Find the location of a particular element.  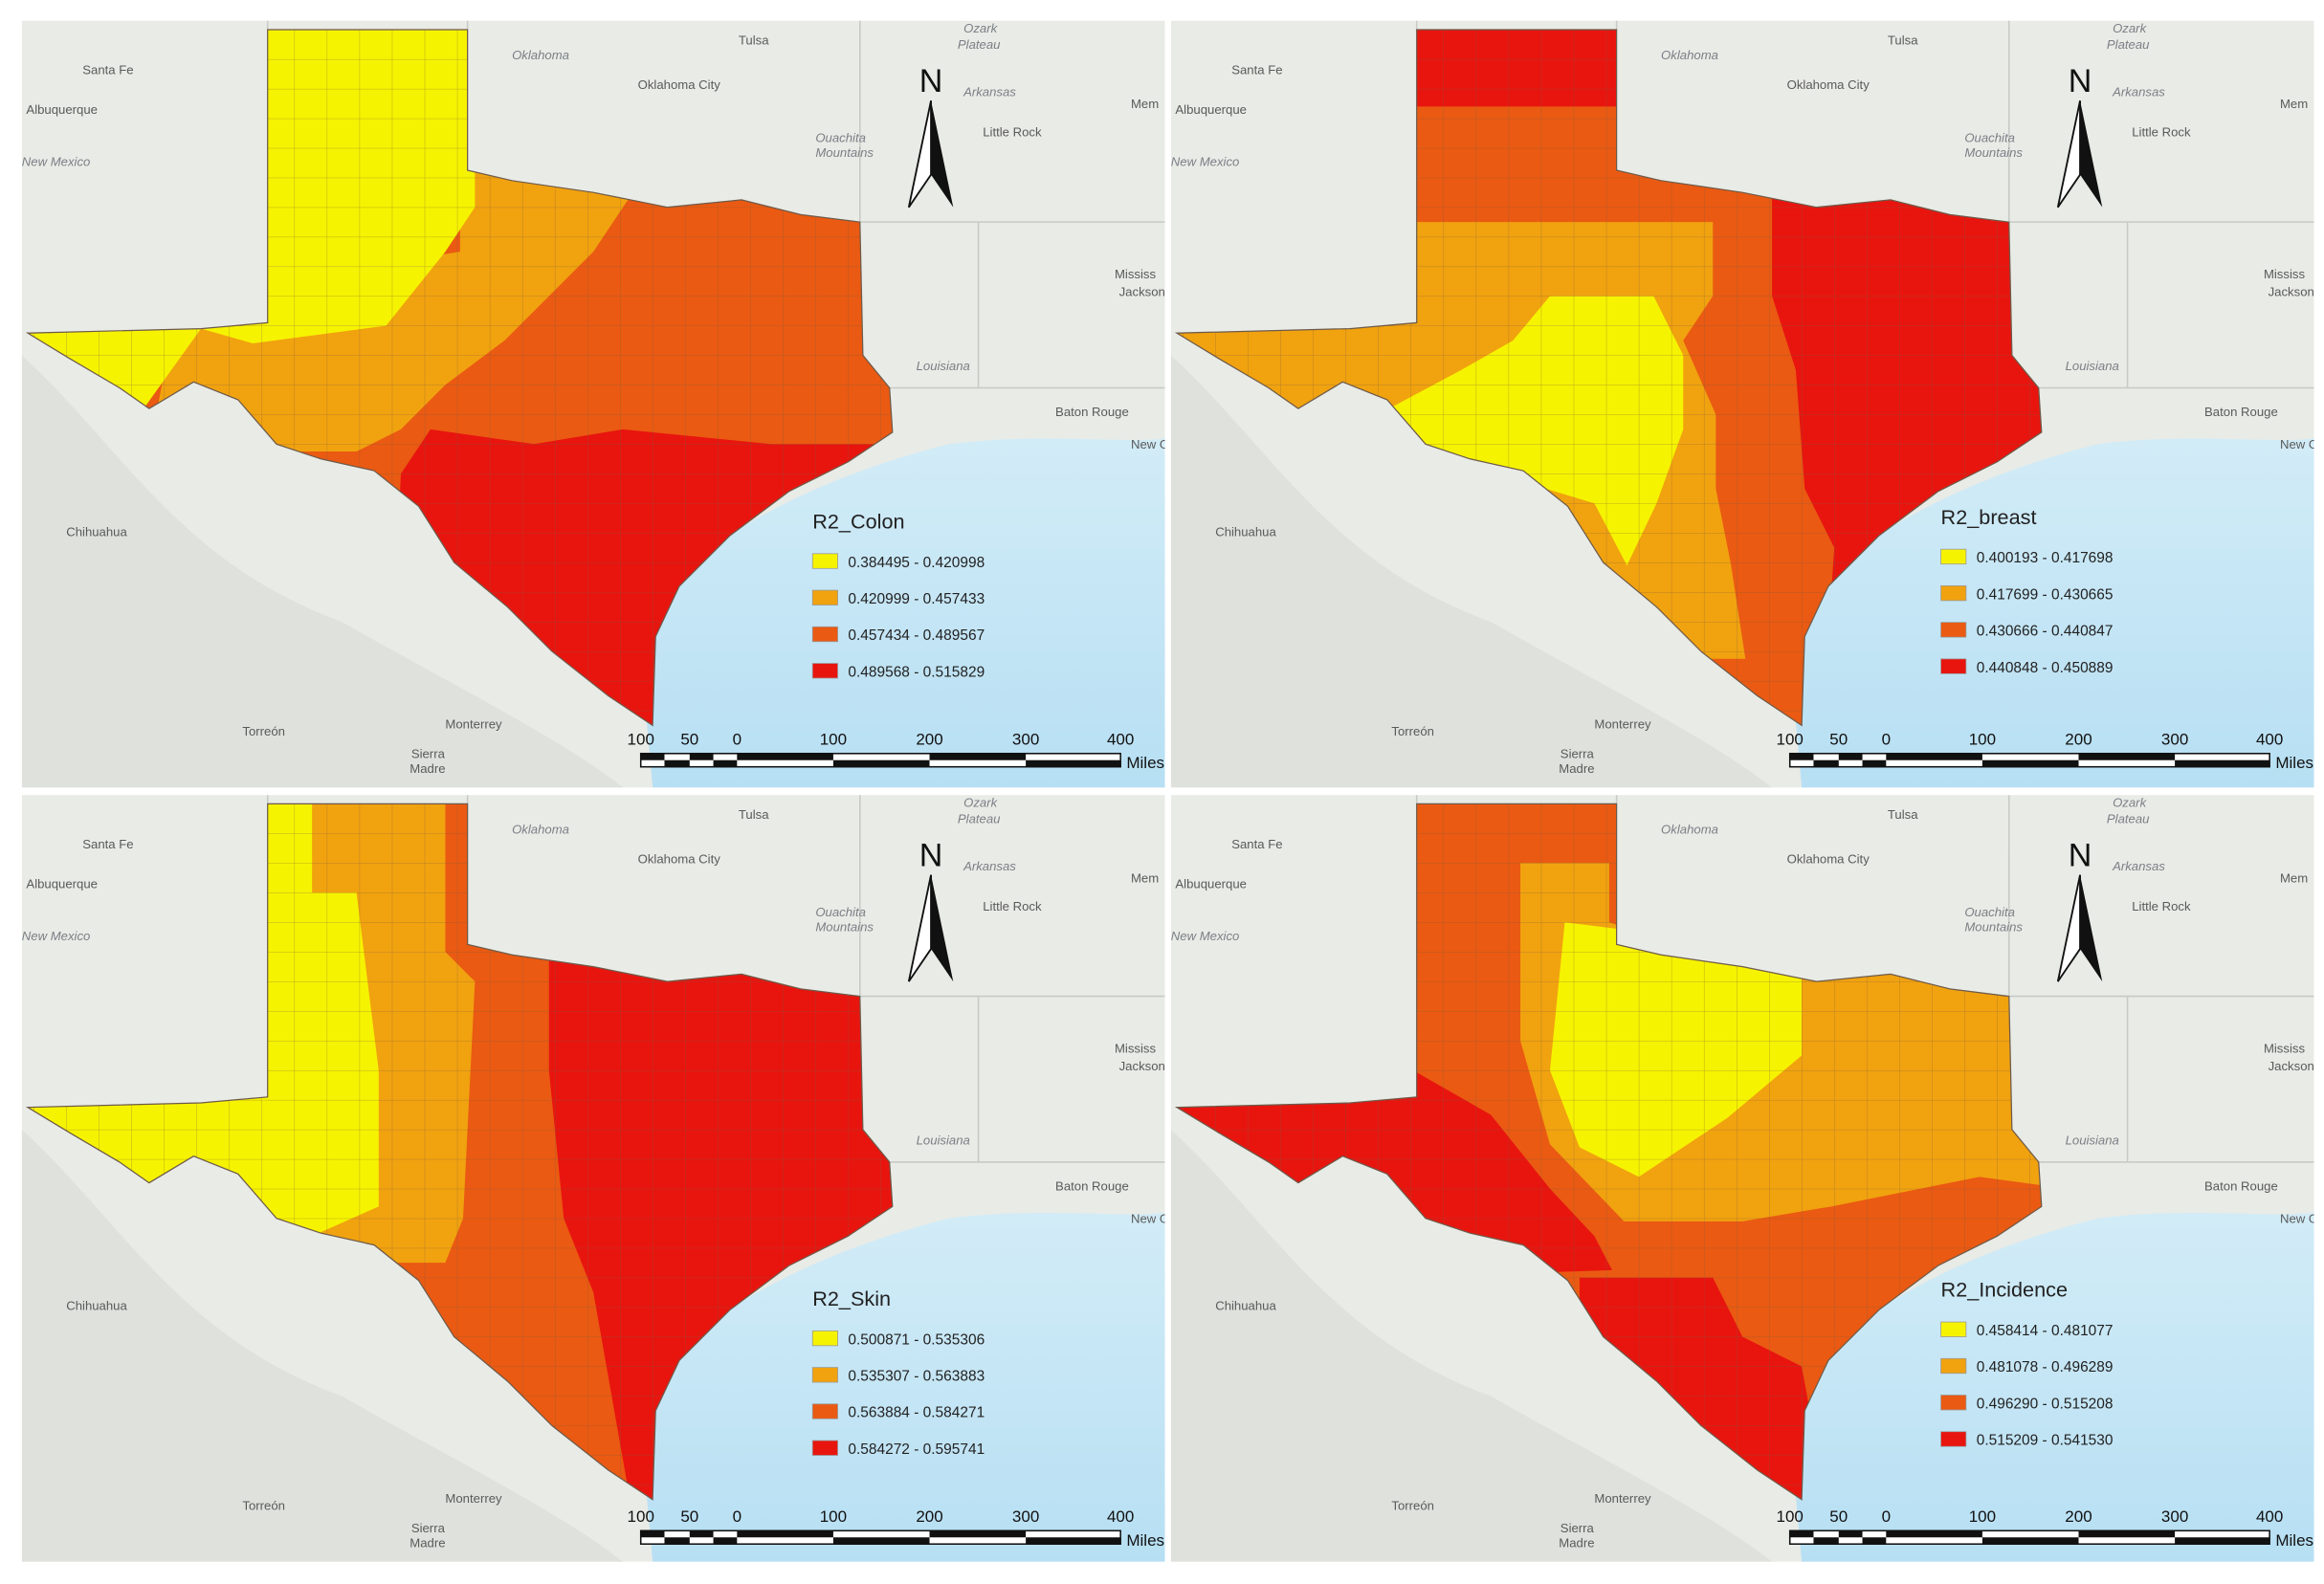

legend-label: 0.458414 - 0.481077 is located at coordinates (2045, 1331).